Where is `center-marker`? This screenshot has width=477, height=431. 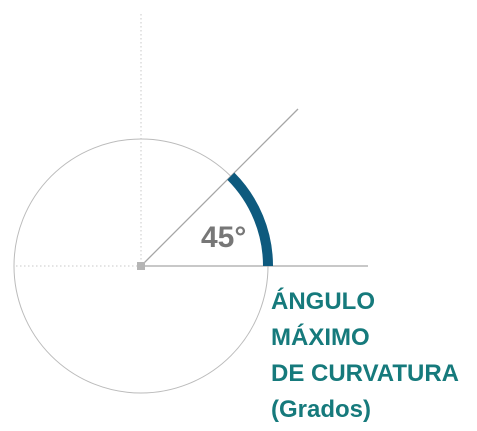
center-marker is located at coordinates (141, 266).